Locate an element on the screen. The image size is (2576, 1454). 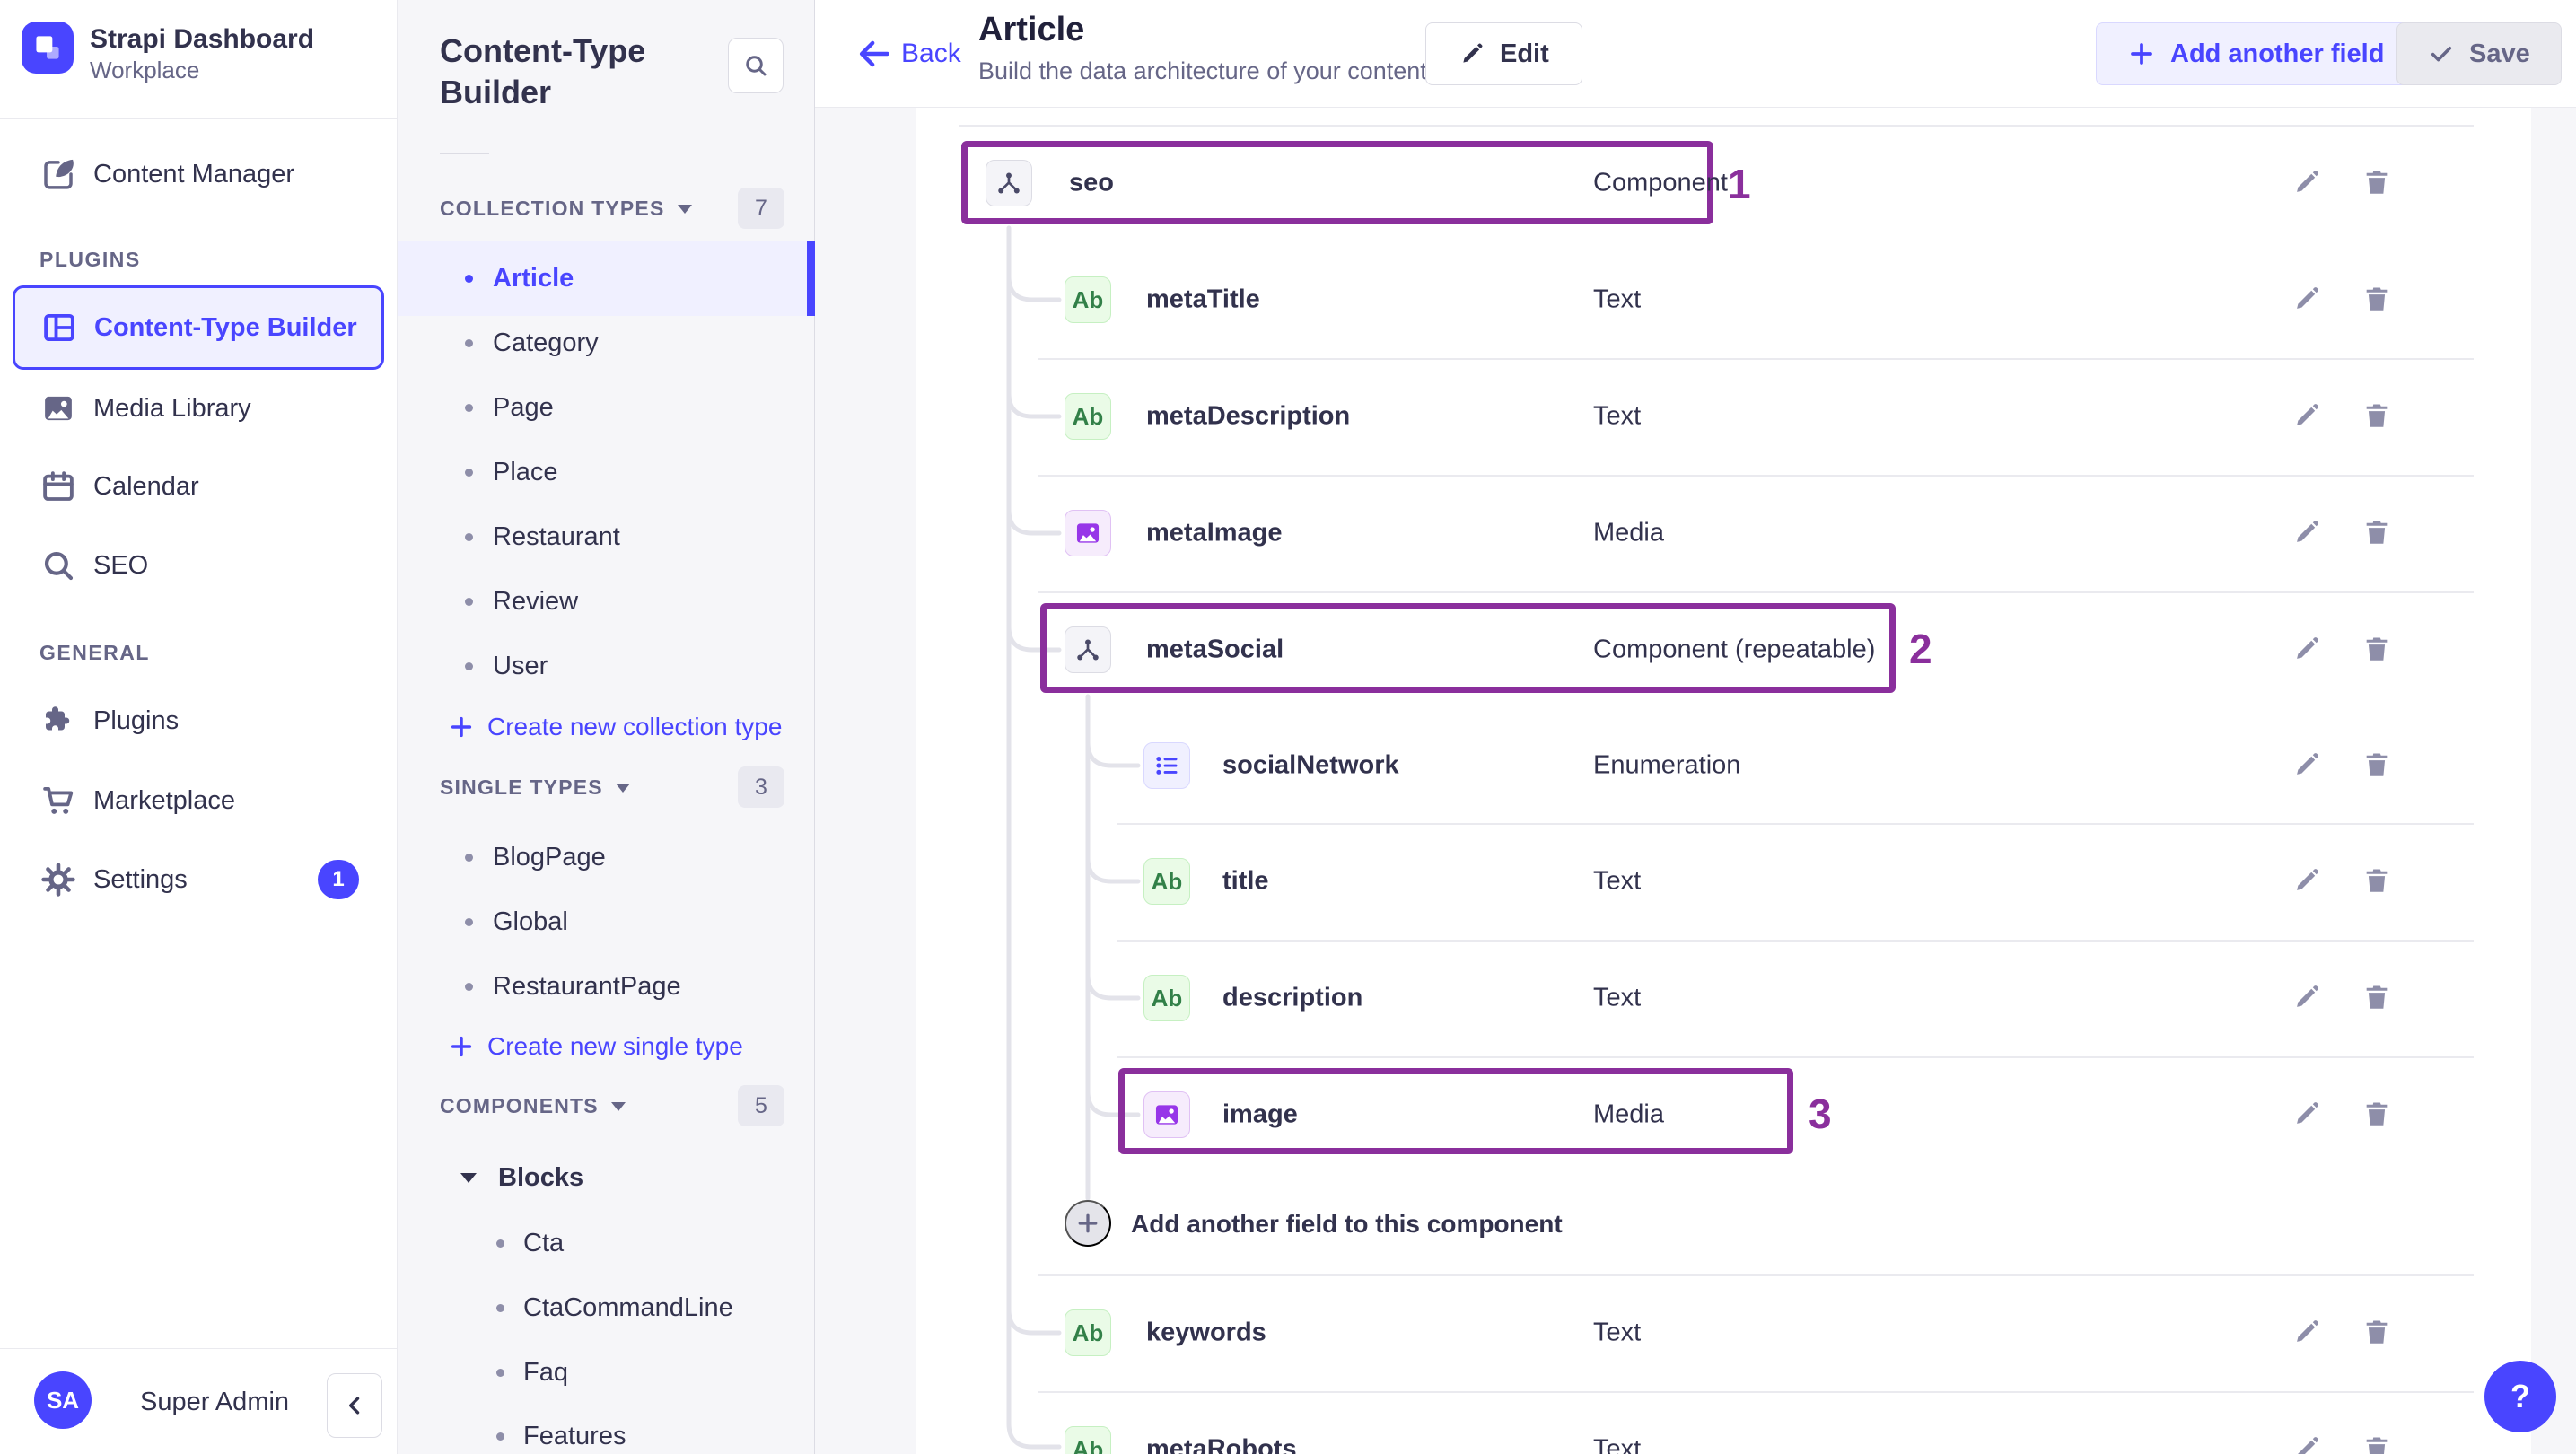
avatar: SA is located at coordinates (63, 1400).